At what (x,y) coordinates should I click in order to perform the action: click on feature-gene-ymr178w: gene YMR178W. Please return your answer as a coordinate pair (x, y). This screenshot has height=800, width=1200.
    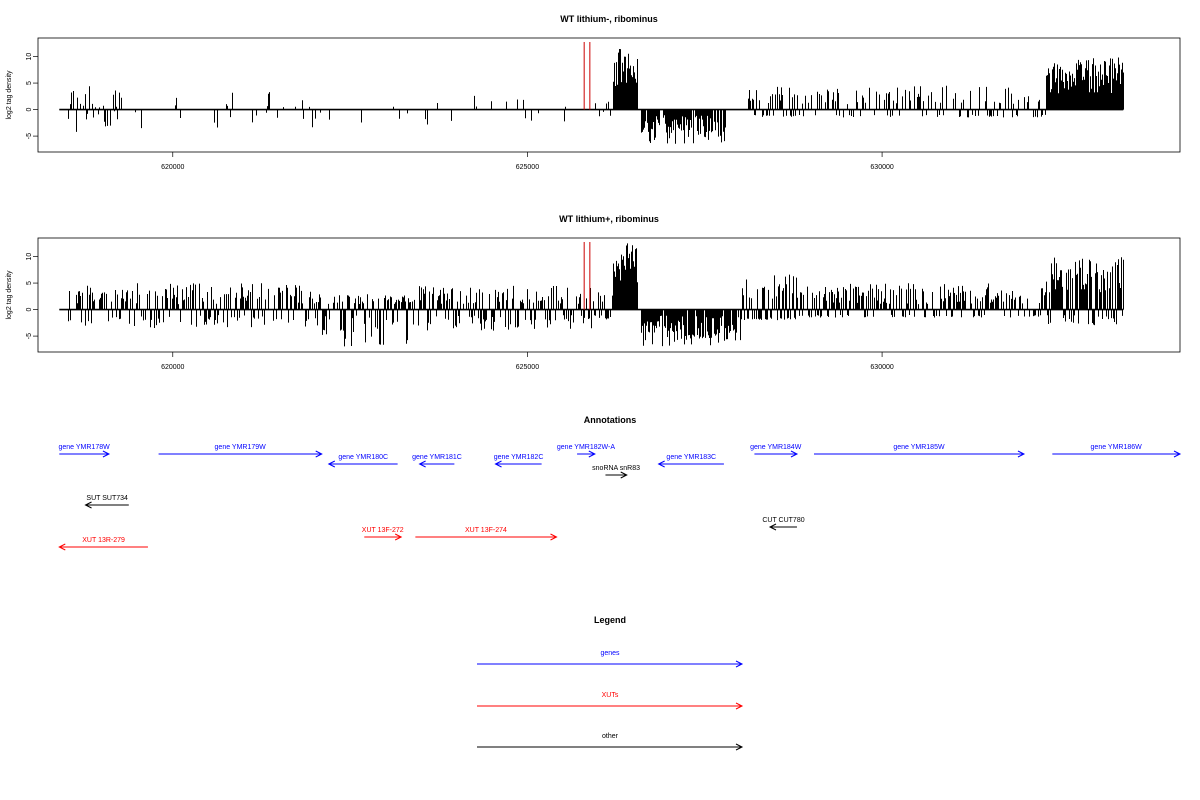
    Looking at the image, I should click on (84, 451).